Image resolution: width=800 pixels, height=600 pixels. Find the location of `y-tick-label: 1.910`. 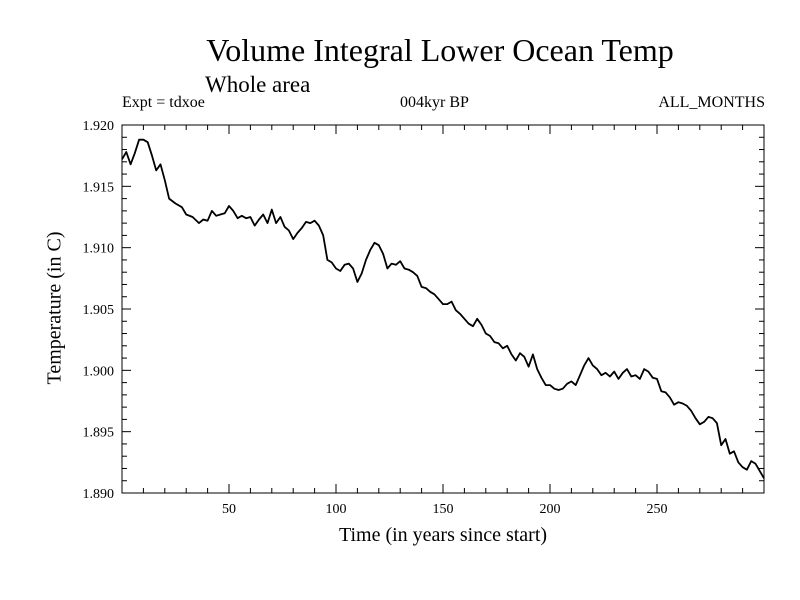

y-tick-label: 1.910 is located at coordinates (99, 249).